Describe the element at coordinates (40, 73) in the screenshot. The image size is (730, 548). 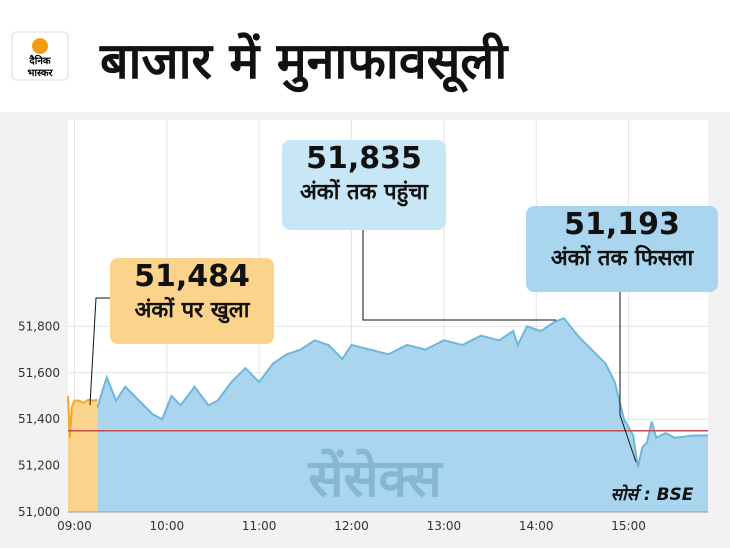
I see `logo-text: भास्कर` at that location.